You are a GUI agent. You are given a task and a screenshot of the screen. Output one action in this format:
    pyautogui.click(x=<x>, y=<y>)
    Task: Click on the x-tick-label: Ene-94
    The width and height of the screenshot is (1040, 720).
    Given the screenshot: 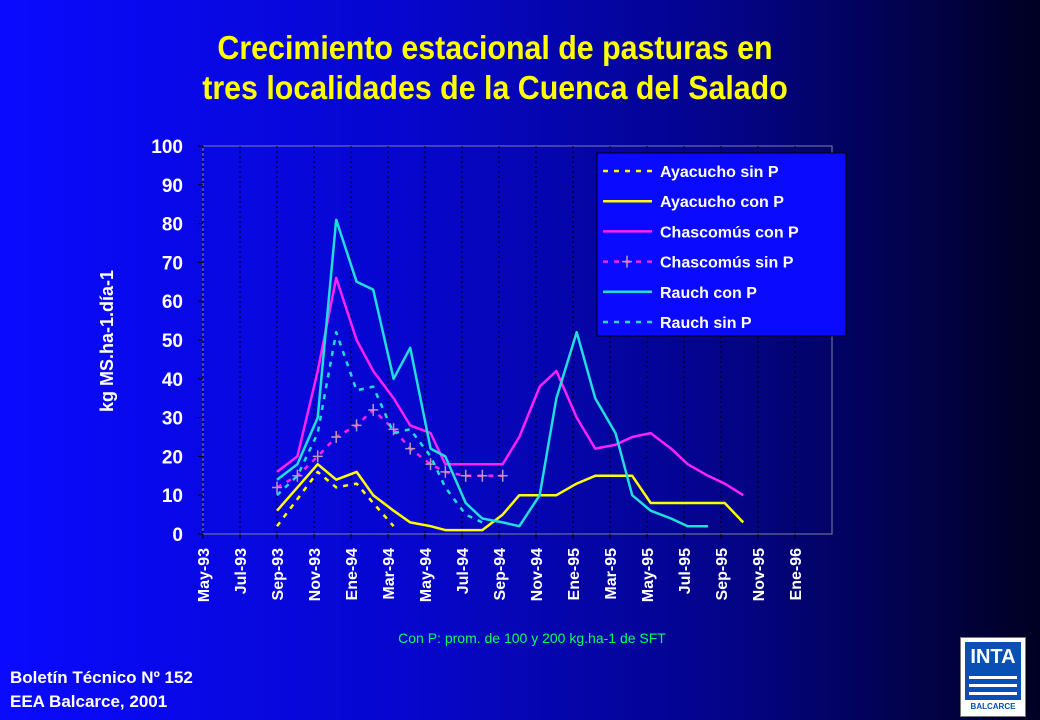 What is the action you would take?
    pyautogui.click(x=352, y=574)
    